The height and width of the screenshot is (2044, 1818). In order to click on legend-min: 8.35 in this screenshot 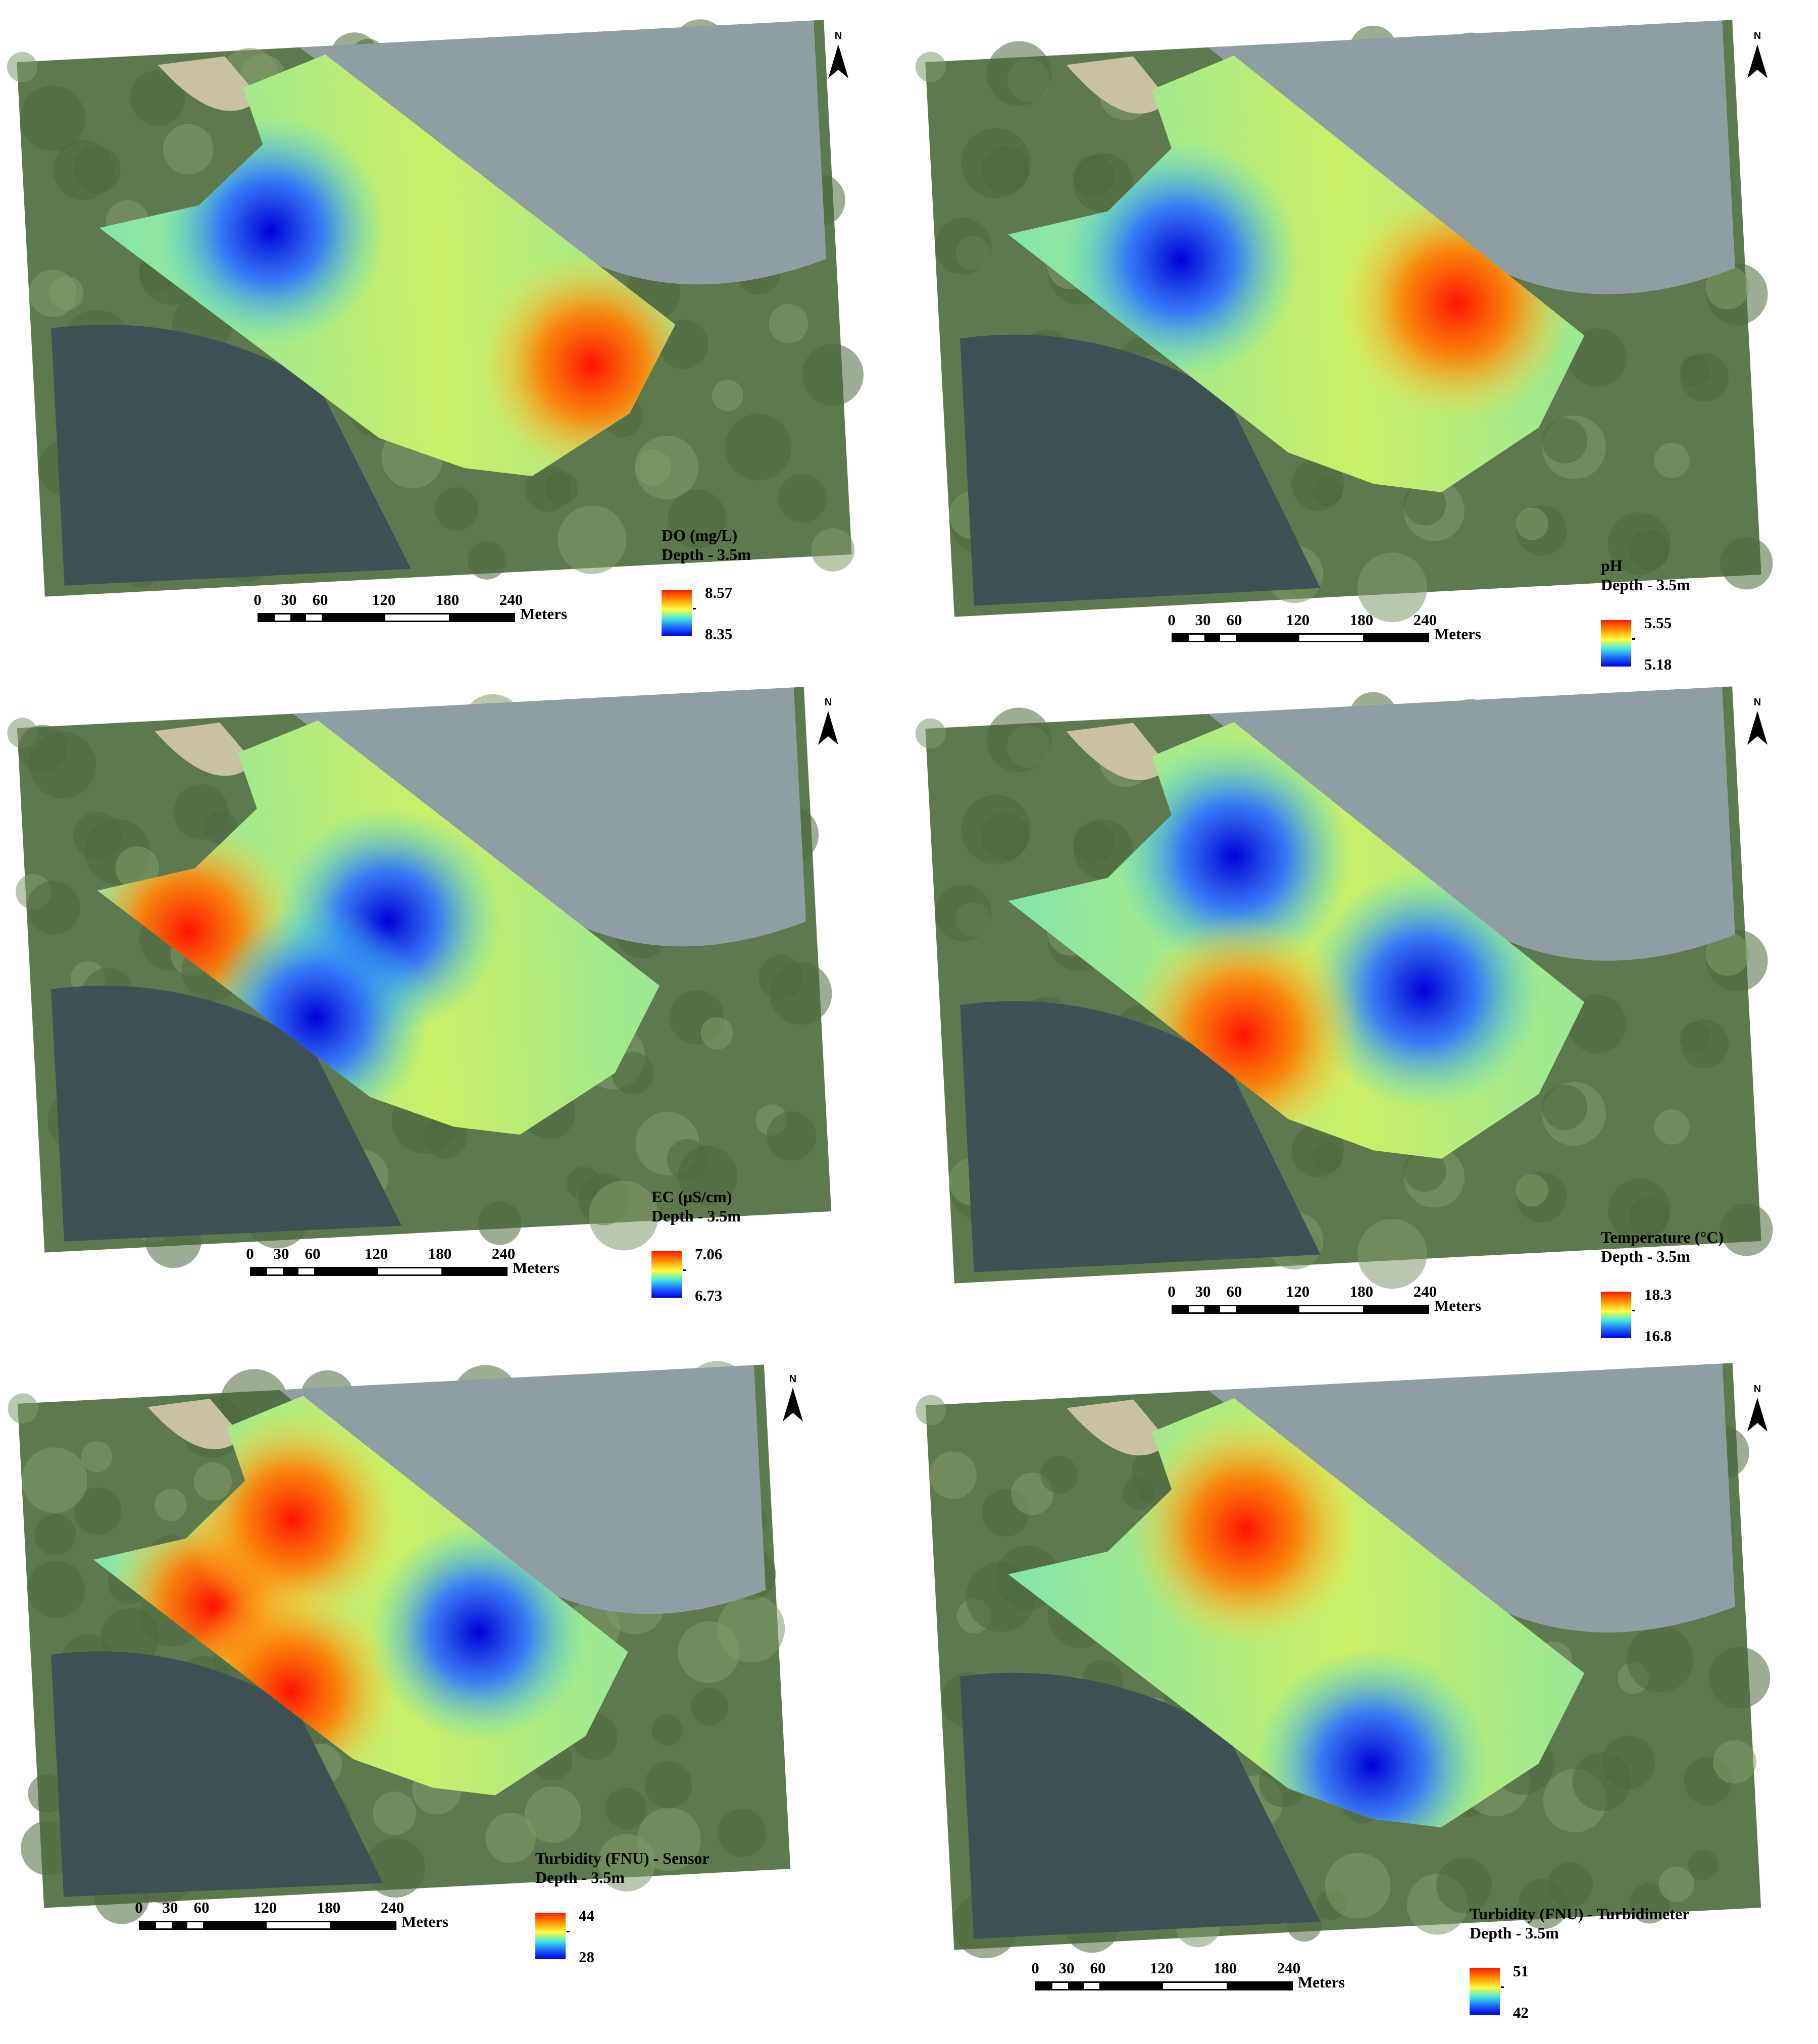, I will do `click(719, 634)`.